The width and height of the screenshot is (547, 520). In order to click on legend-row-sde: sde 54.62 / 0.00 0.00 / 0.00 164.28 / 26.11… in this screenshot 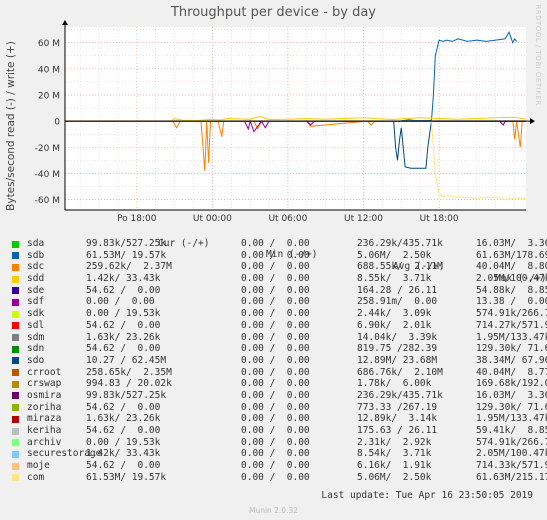, I will do `click(279, 290)`.